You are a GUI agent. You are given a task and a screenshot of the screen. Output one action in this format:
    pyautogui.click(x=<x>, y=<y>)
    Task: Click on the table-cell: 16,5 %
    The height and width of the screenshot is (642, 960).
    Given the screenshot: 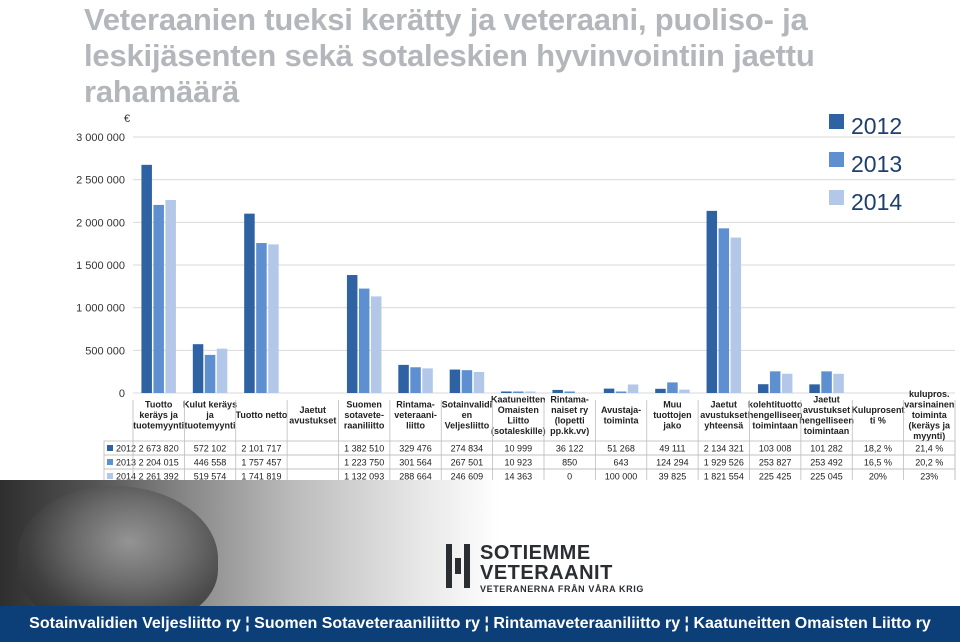 What is the action you would take?
    pyautogui.click(x=878, y=463)
    